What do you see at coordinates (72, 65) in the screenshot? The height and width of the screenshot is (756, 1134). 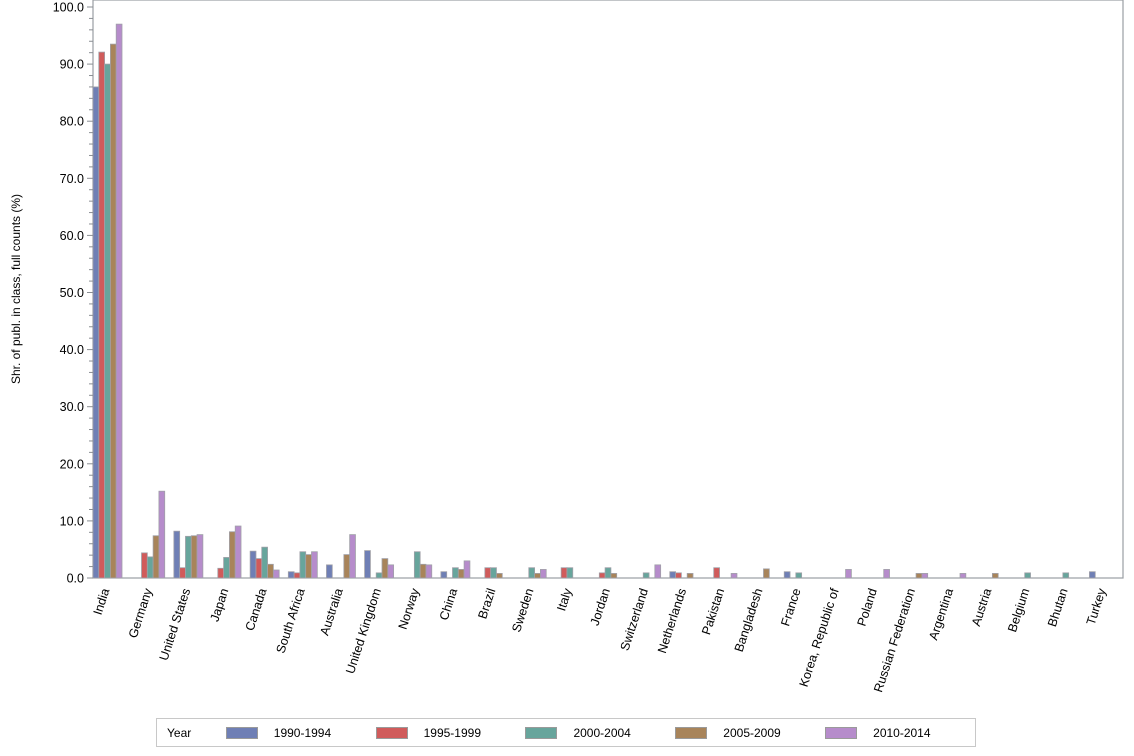 I see `y-tick-label: 90.0` at bounding box center [72, 65].